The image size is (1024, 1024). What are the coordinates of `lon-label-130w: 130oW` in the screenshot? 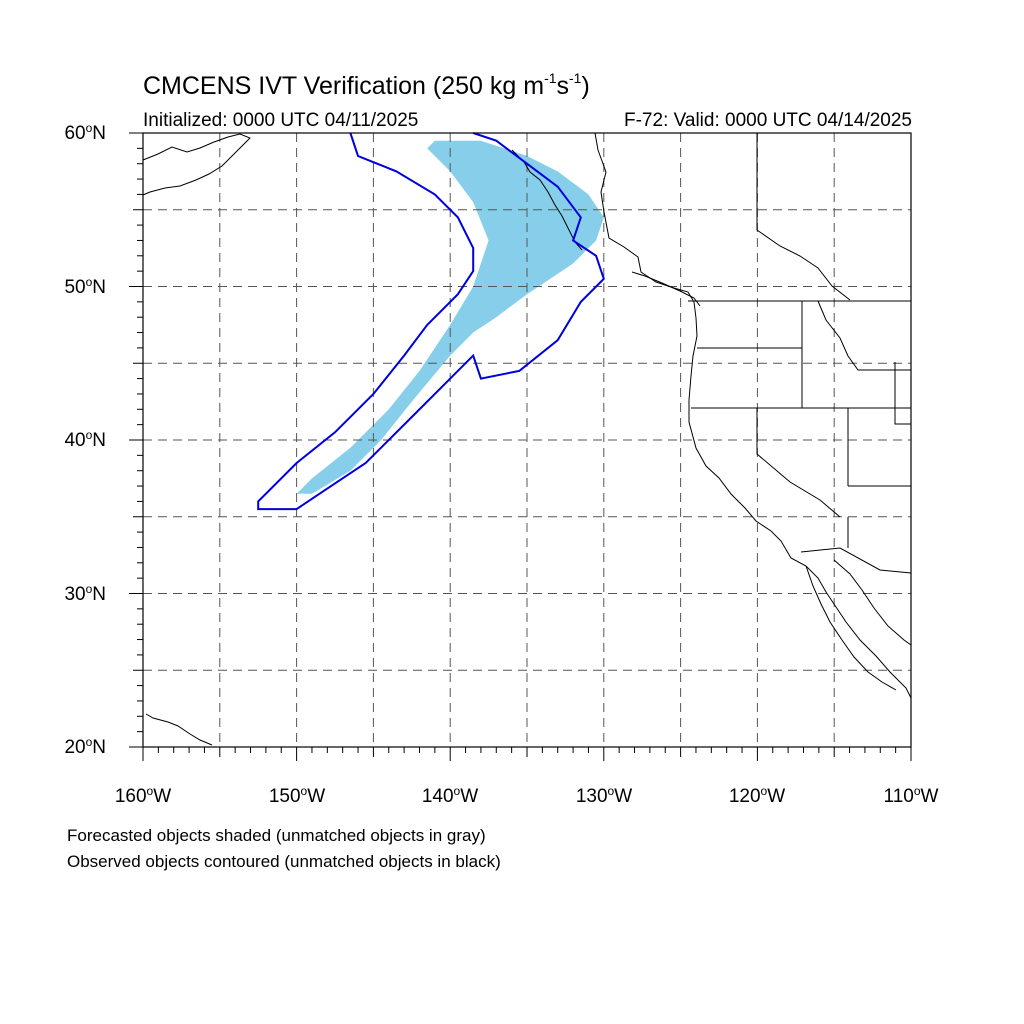 It's located at (604, 795).